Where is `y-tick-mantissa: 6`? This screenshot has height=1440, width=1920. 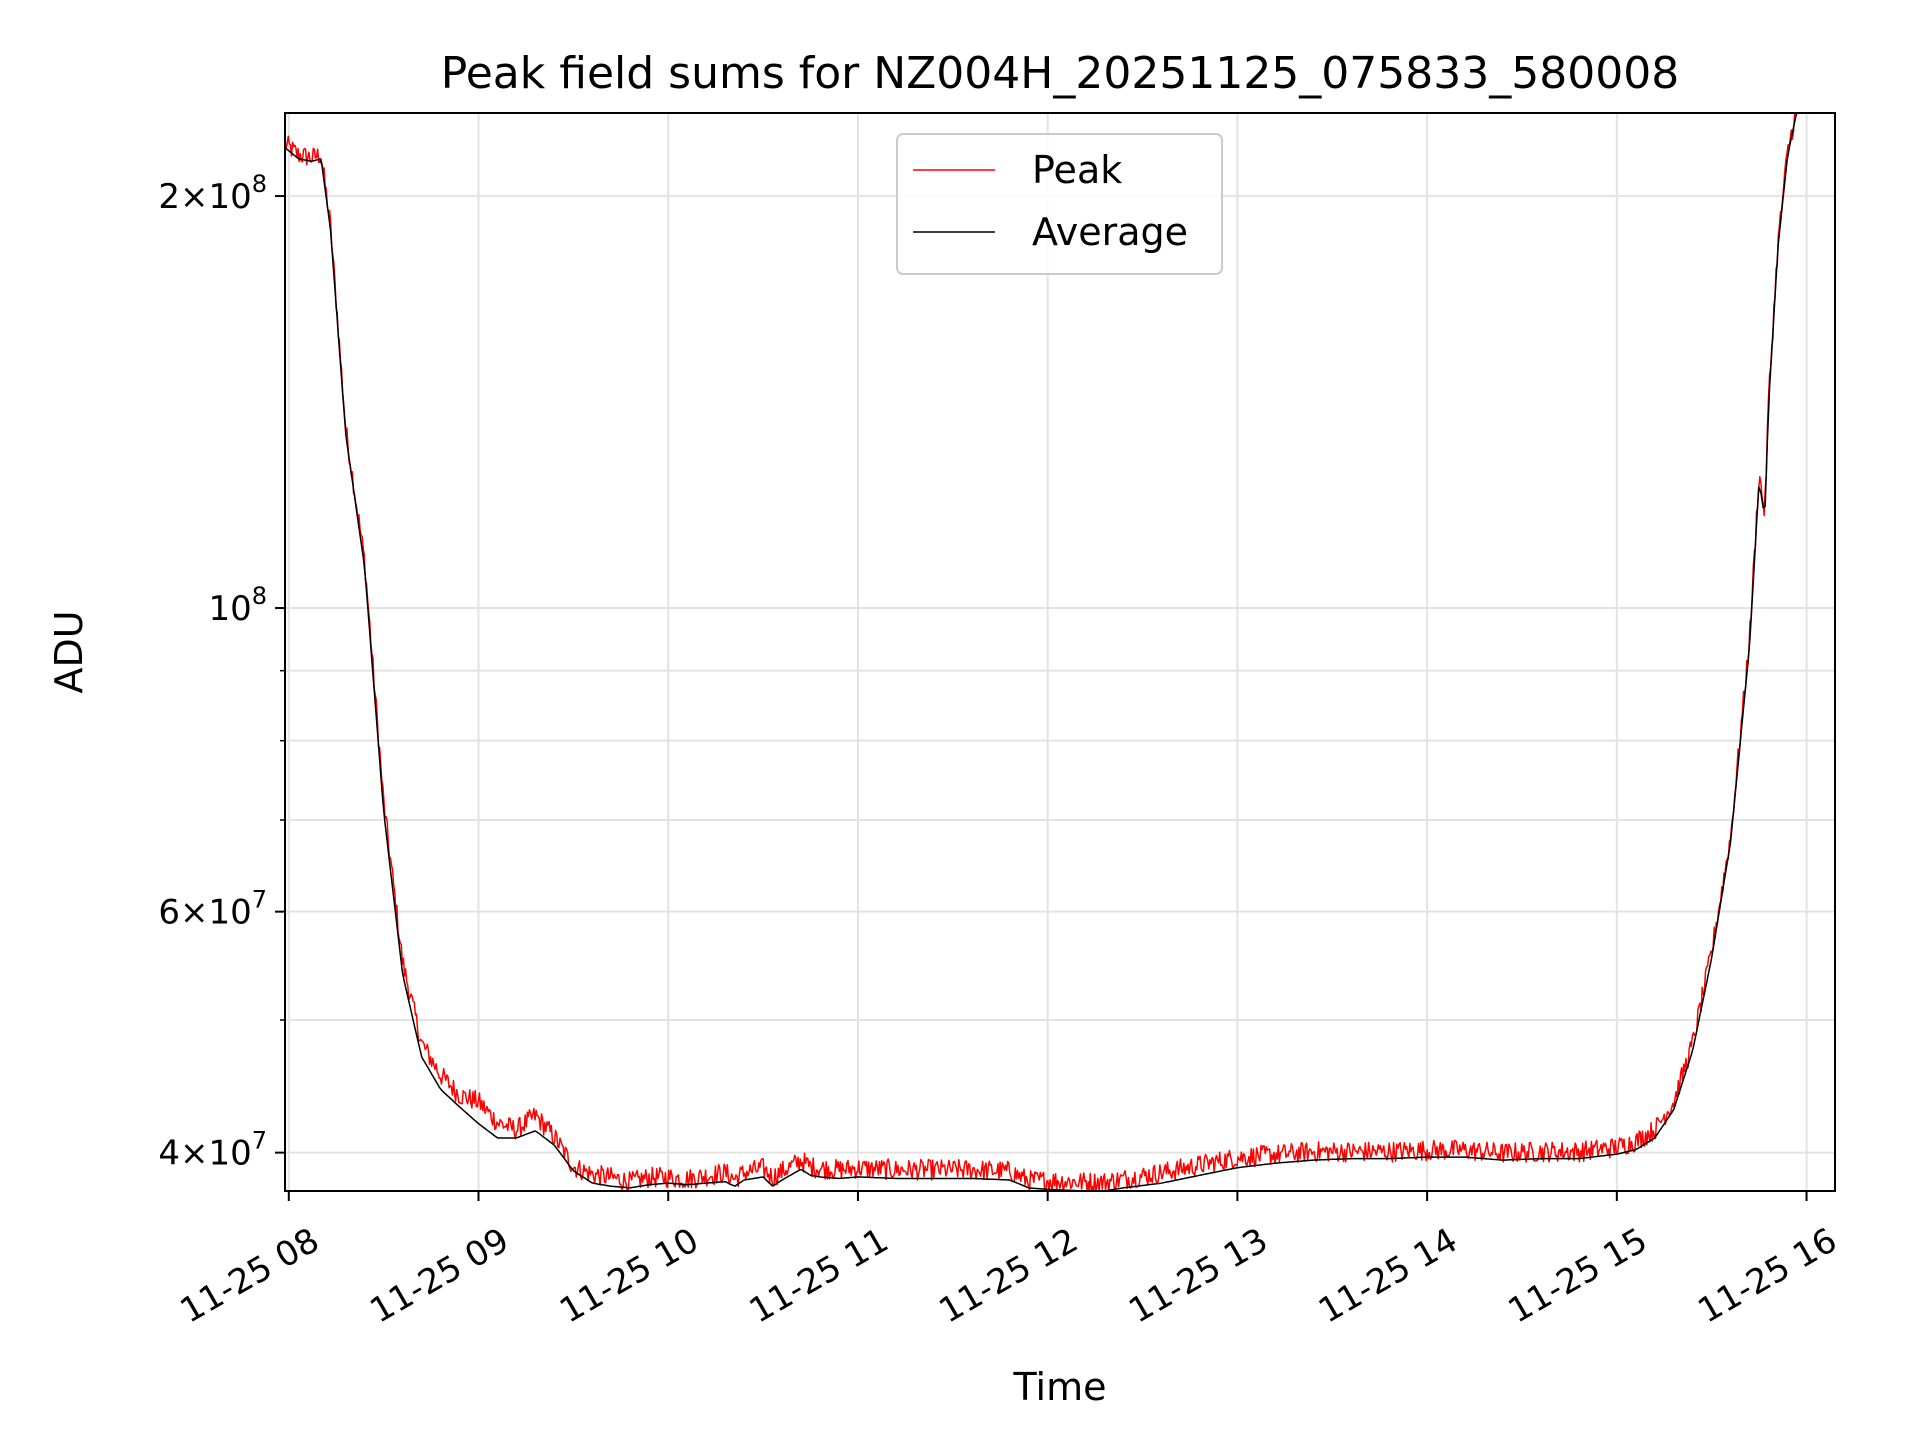 y-tick-mantissa: 6 is located at coordinates (169, 913).